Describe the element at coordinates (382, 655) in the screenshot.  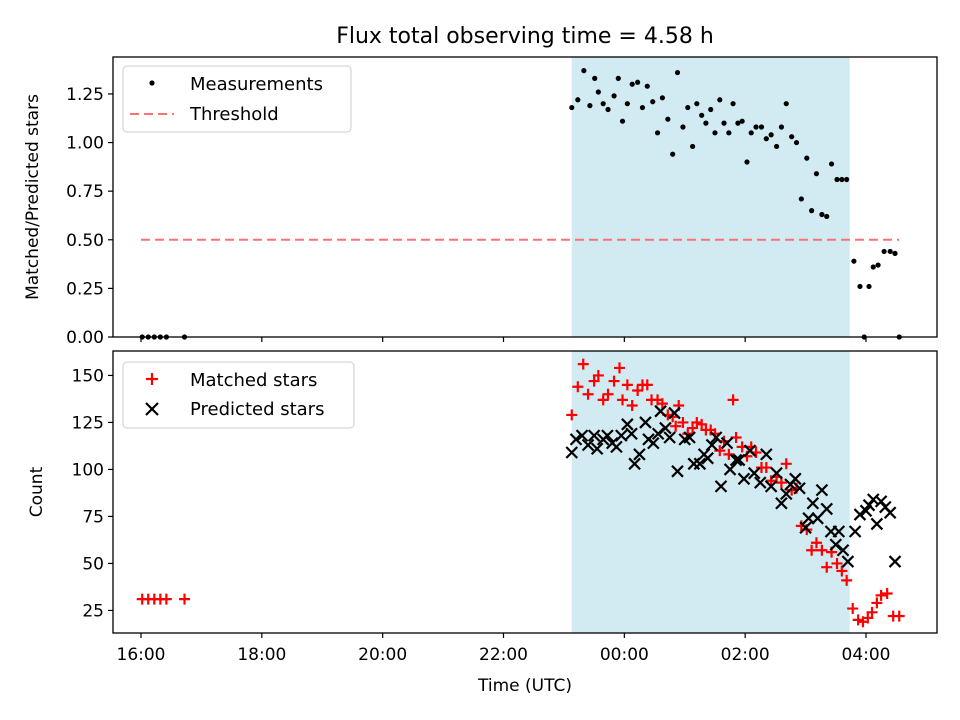
I see `x-tick-label: 20:00` at that location.